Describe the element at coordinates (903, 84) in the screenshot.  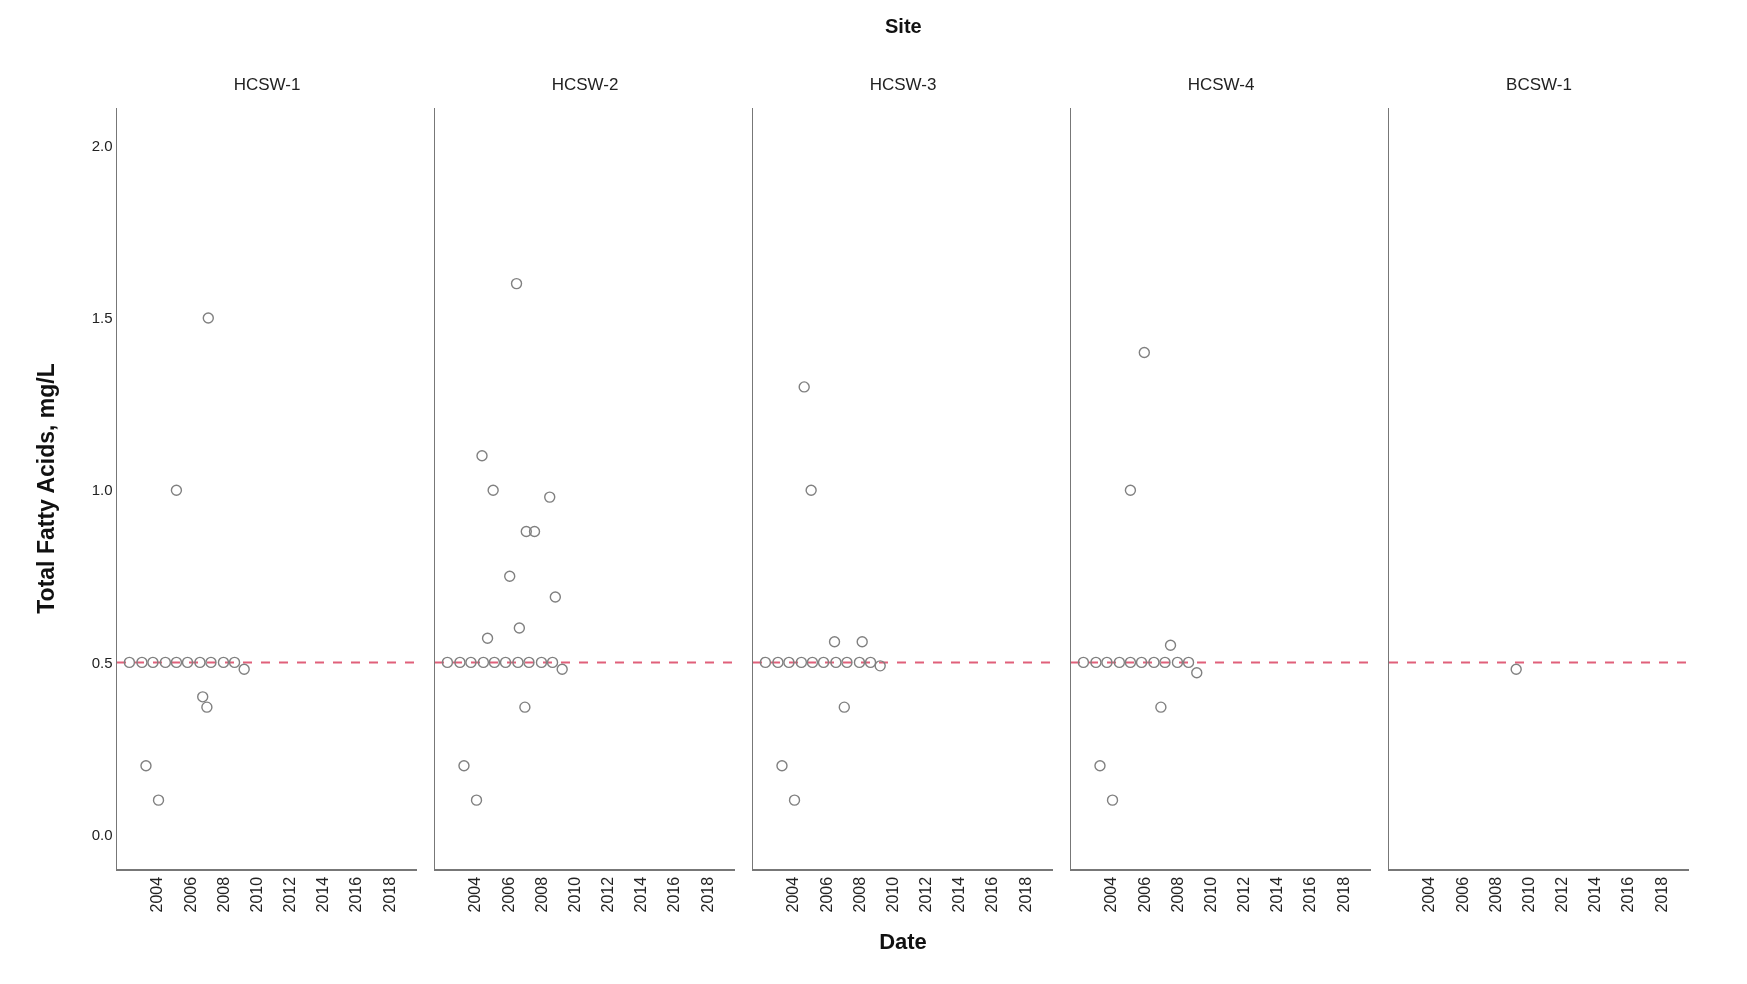
I see `chart-title: HCSW-3` at that location.